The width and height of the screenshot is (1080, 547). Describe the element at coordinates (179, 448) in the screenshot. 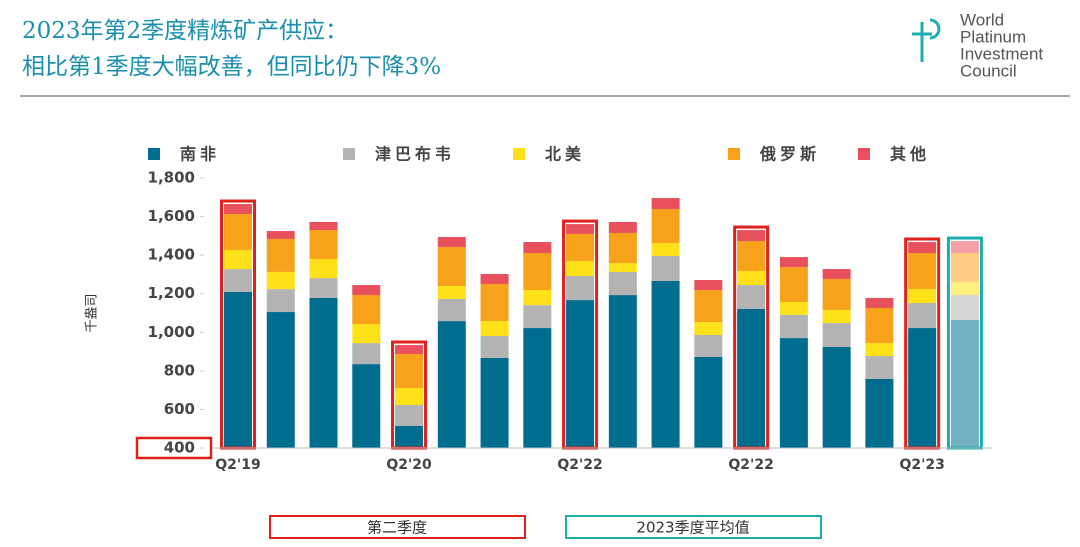

I see `y-tick-label: 400` at that location.